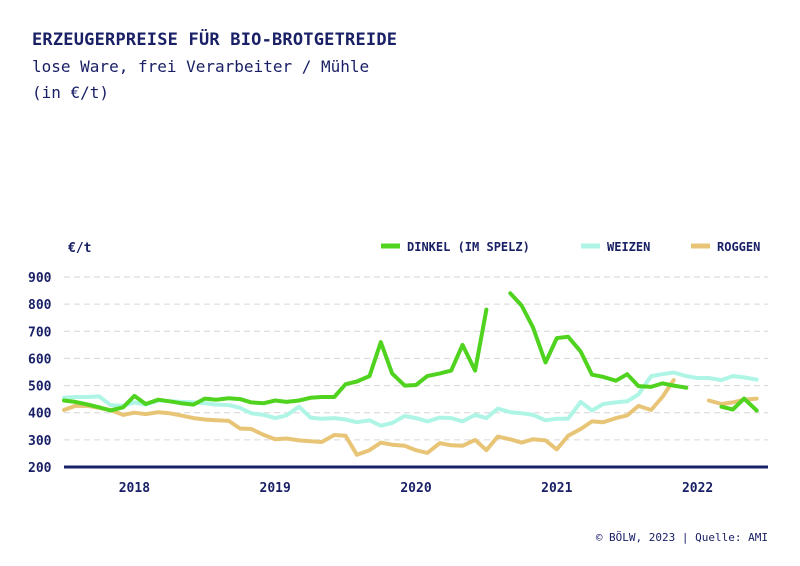 The image size is (800, 566). I want to click on chart-subtitle: lose Ware, frei Verarbeiter / Mühle, so click(201, 66).